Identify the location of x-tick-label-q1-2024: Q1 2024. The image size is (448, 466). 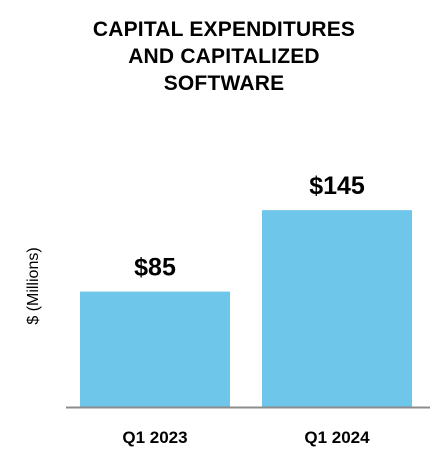
(337, 437).